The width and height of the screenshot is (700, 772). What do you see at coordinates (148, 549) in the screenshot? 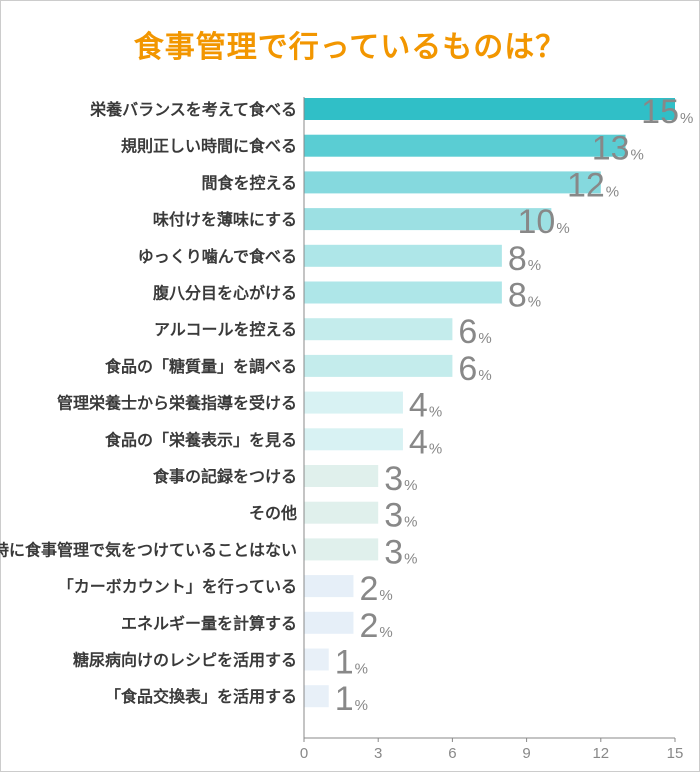
I see `category-label: 特に食事管理で気をつけていることはない` at bounding box center [148, 549].